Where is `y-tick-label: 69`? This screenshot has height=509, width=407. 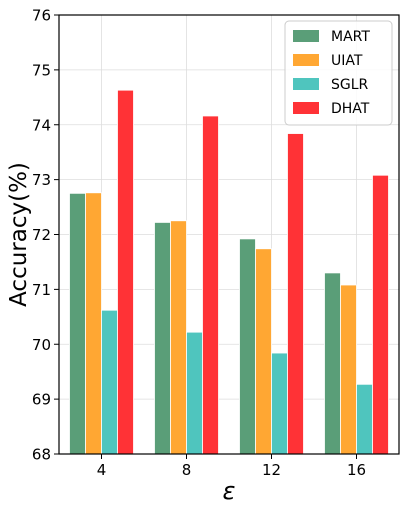 y-tick-label: 69 is located at coordinates (41, 400).